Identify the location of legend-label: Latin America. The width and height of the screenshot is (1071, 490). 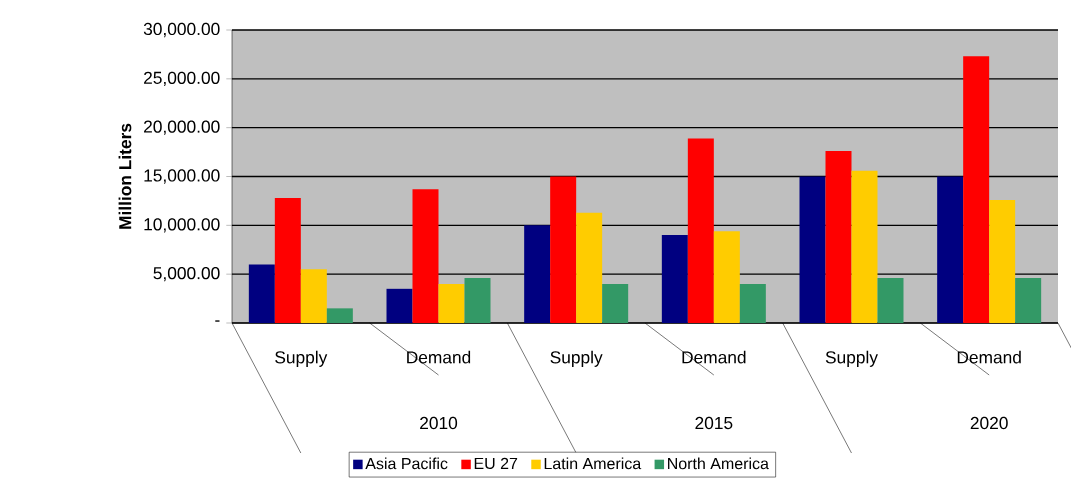
(593, 463).